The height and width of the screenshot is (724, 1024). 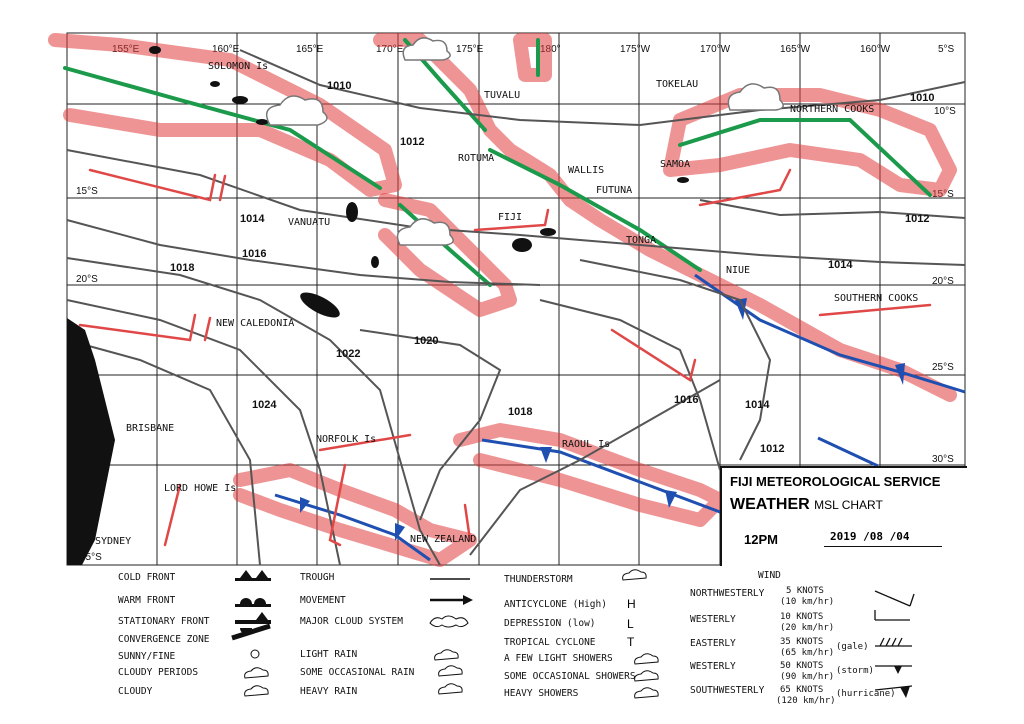 I want to click on legend-speed: 65 KNOTS, so click(x=802, y=690).